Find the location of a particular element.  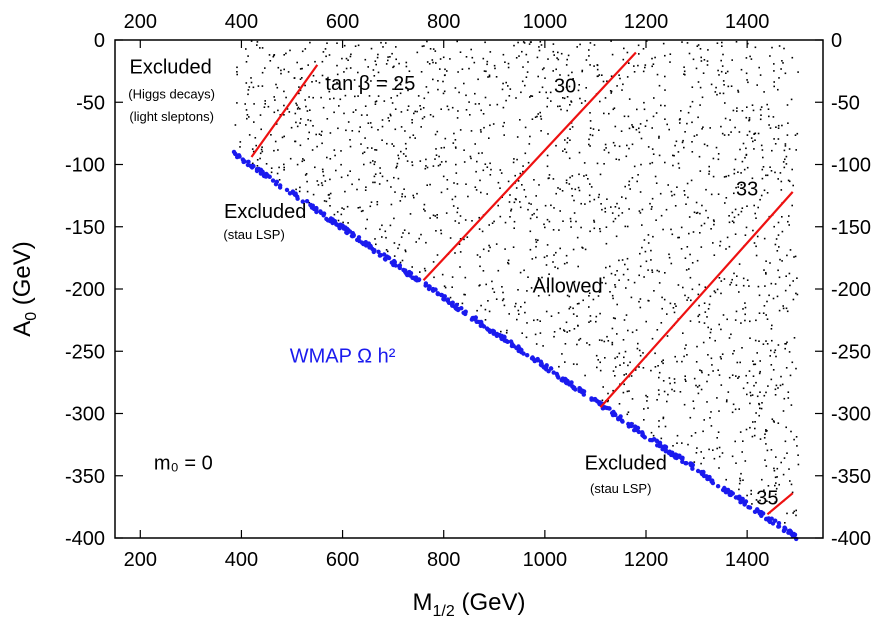

x-tick-label: 400 is located at coordinates (241, 560).